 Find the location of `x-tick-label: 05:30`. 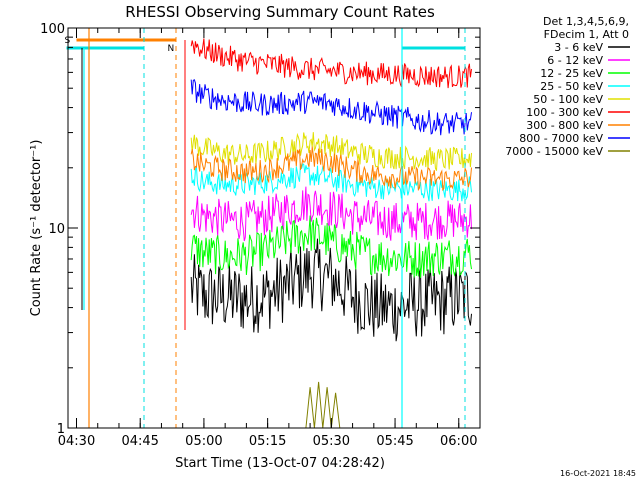

x-tick-label: 05:30 is located at coordinates (331, 441).